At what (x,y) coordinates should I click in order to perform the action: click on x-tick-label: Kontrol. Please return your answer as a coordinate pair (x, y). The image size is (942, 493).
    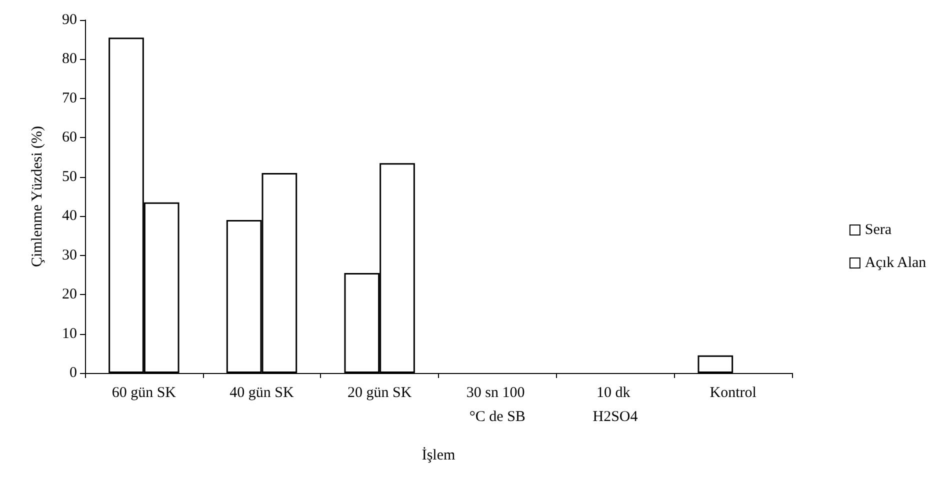
    Looking at the image, I should click on (733, 393).